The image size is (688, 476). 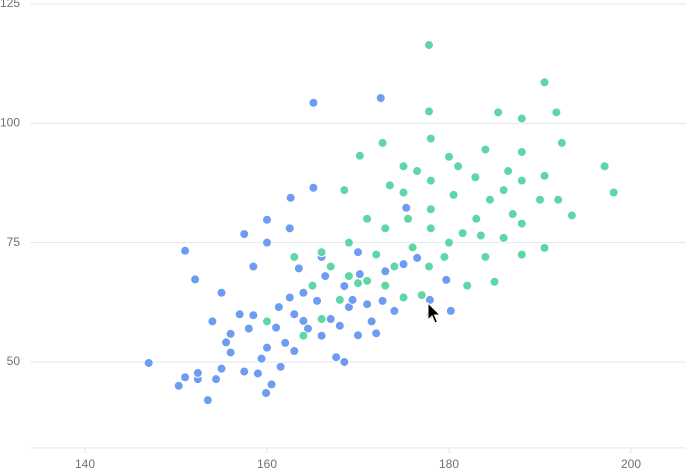 I want to click on mouse-cursor, so click(x=434, y=312).